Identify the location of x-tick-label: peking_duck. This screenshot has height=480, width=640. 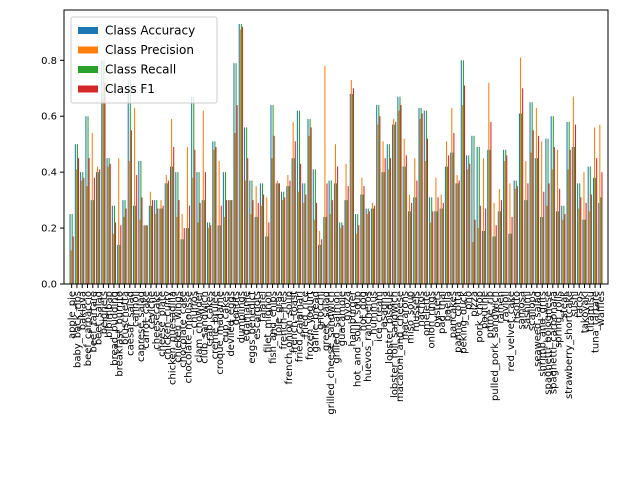
(463, 322).